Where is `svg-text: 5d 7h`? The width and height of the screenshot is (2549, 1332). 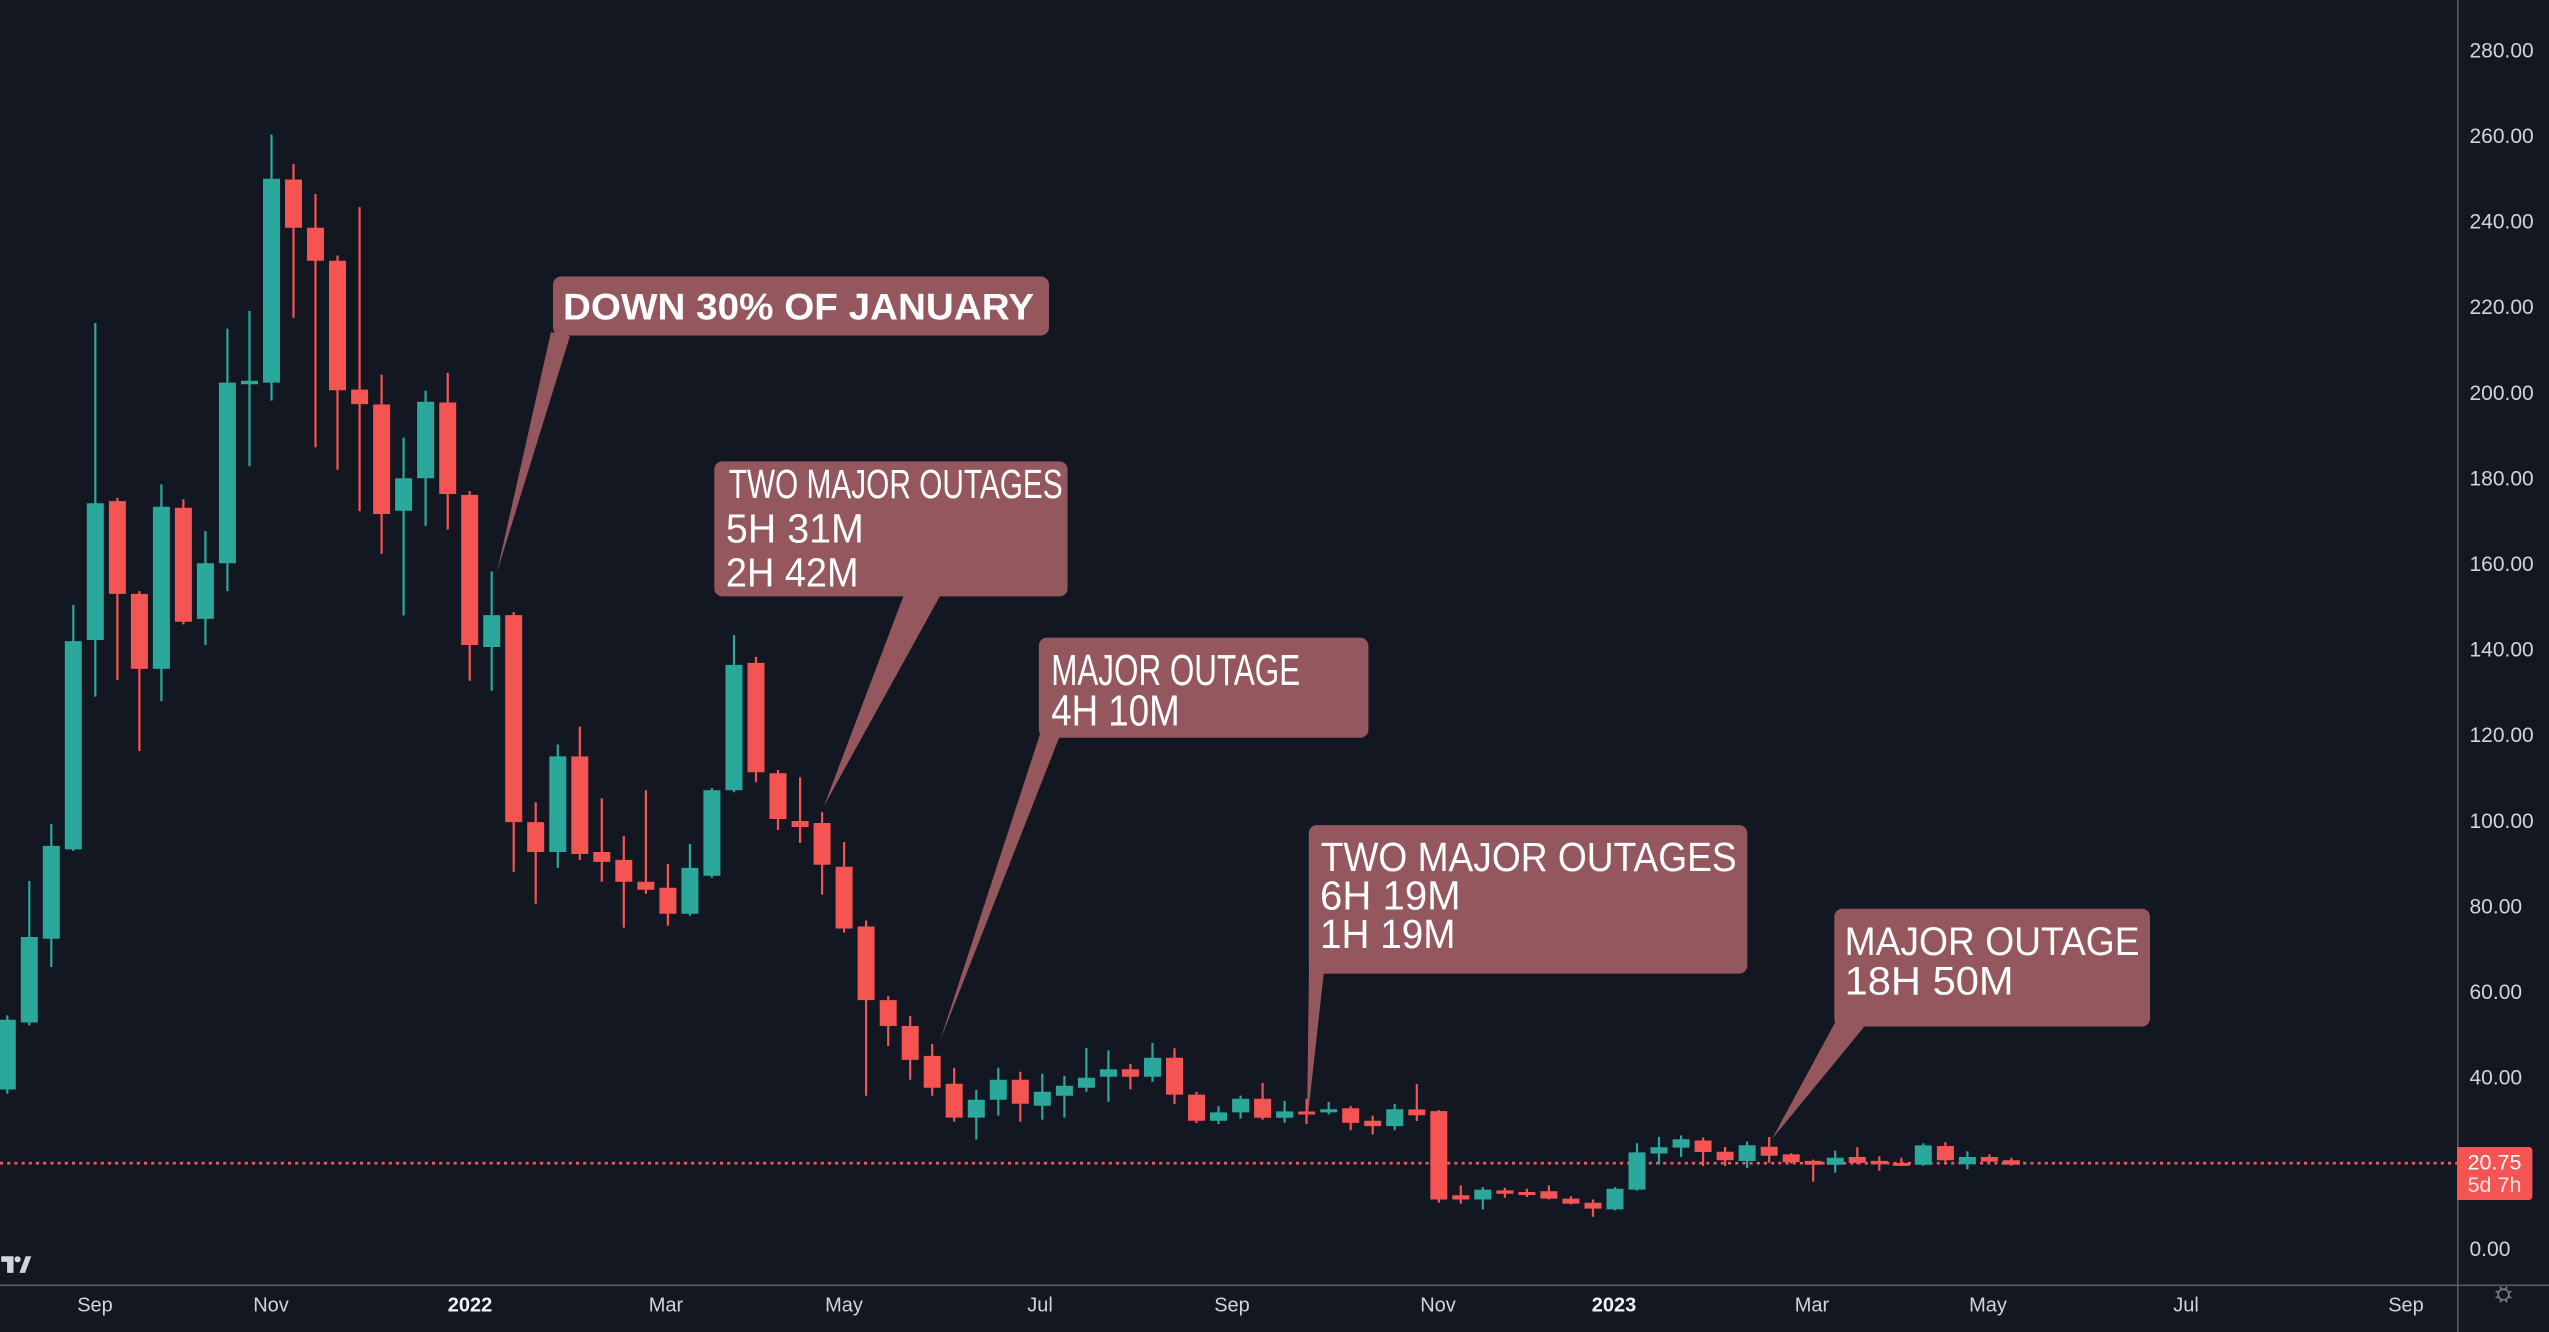
svg-text: 5d 7h is located at coordinates (2495, 1185).